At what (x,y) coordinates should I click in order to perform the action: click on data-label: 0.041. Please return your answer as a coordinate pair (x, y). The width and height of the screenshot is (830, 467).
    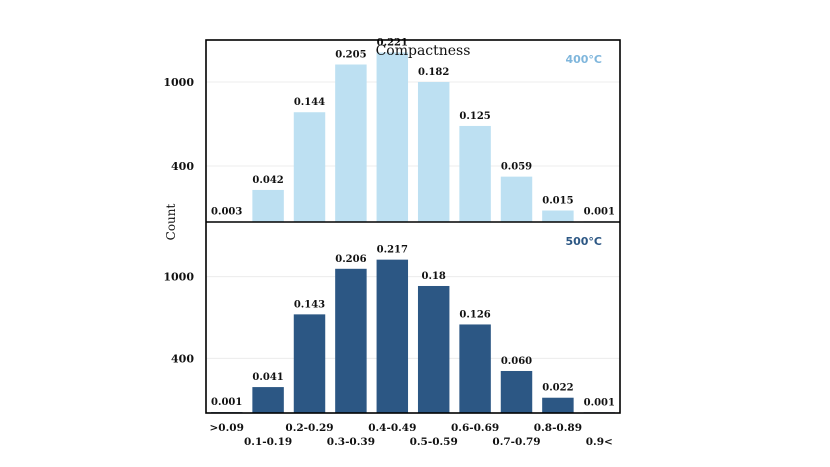
    Looking at the image, I should click on (267, 377).